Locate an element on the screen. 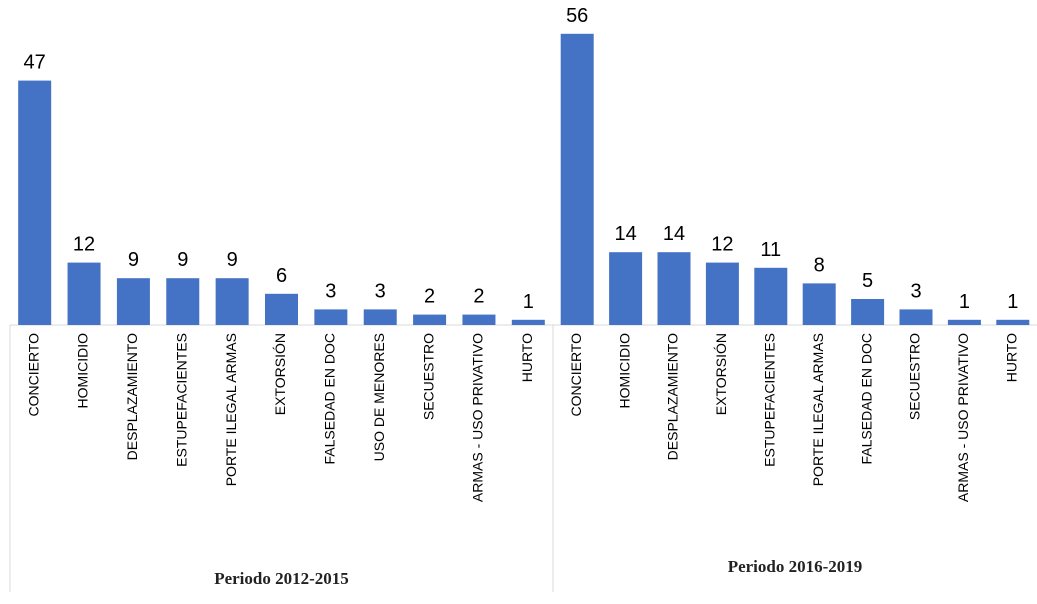 The height and width of the screenshot is (604, 1037). data-label: 11 is located at coordinates (770, 250).